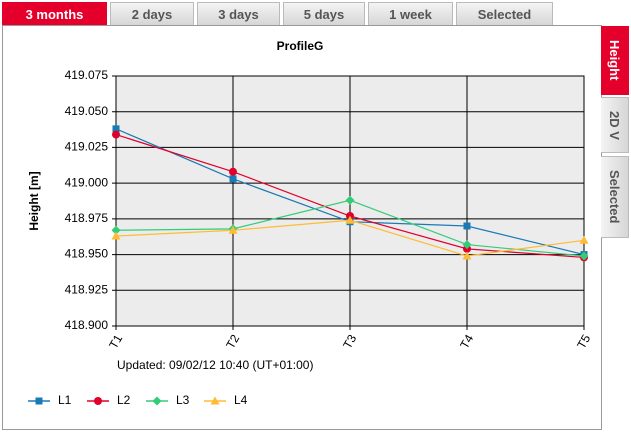 The width and height of the screenshot is (631, 433). What do you see at coordinates (87, 218) in the screenshot?
I see `y-tick-label: 418.975` at bounding box center [87, 218].